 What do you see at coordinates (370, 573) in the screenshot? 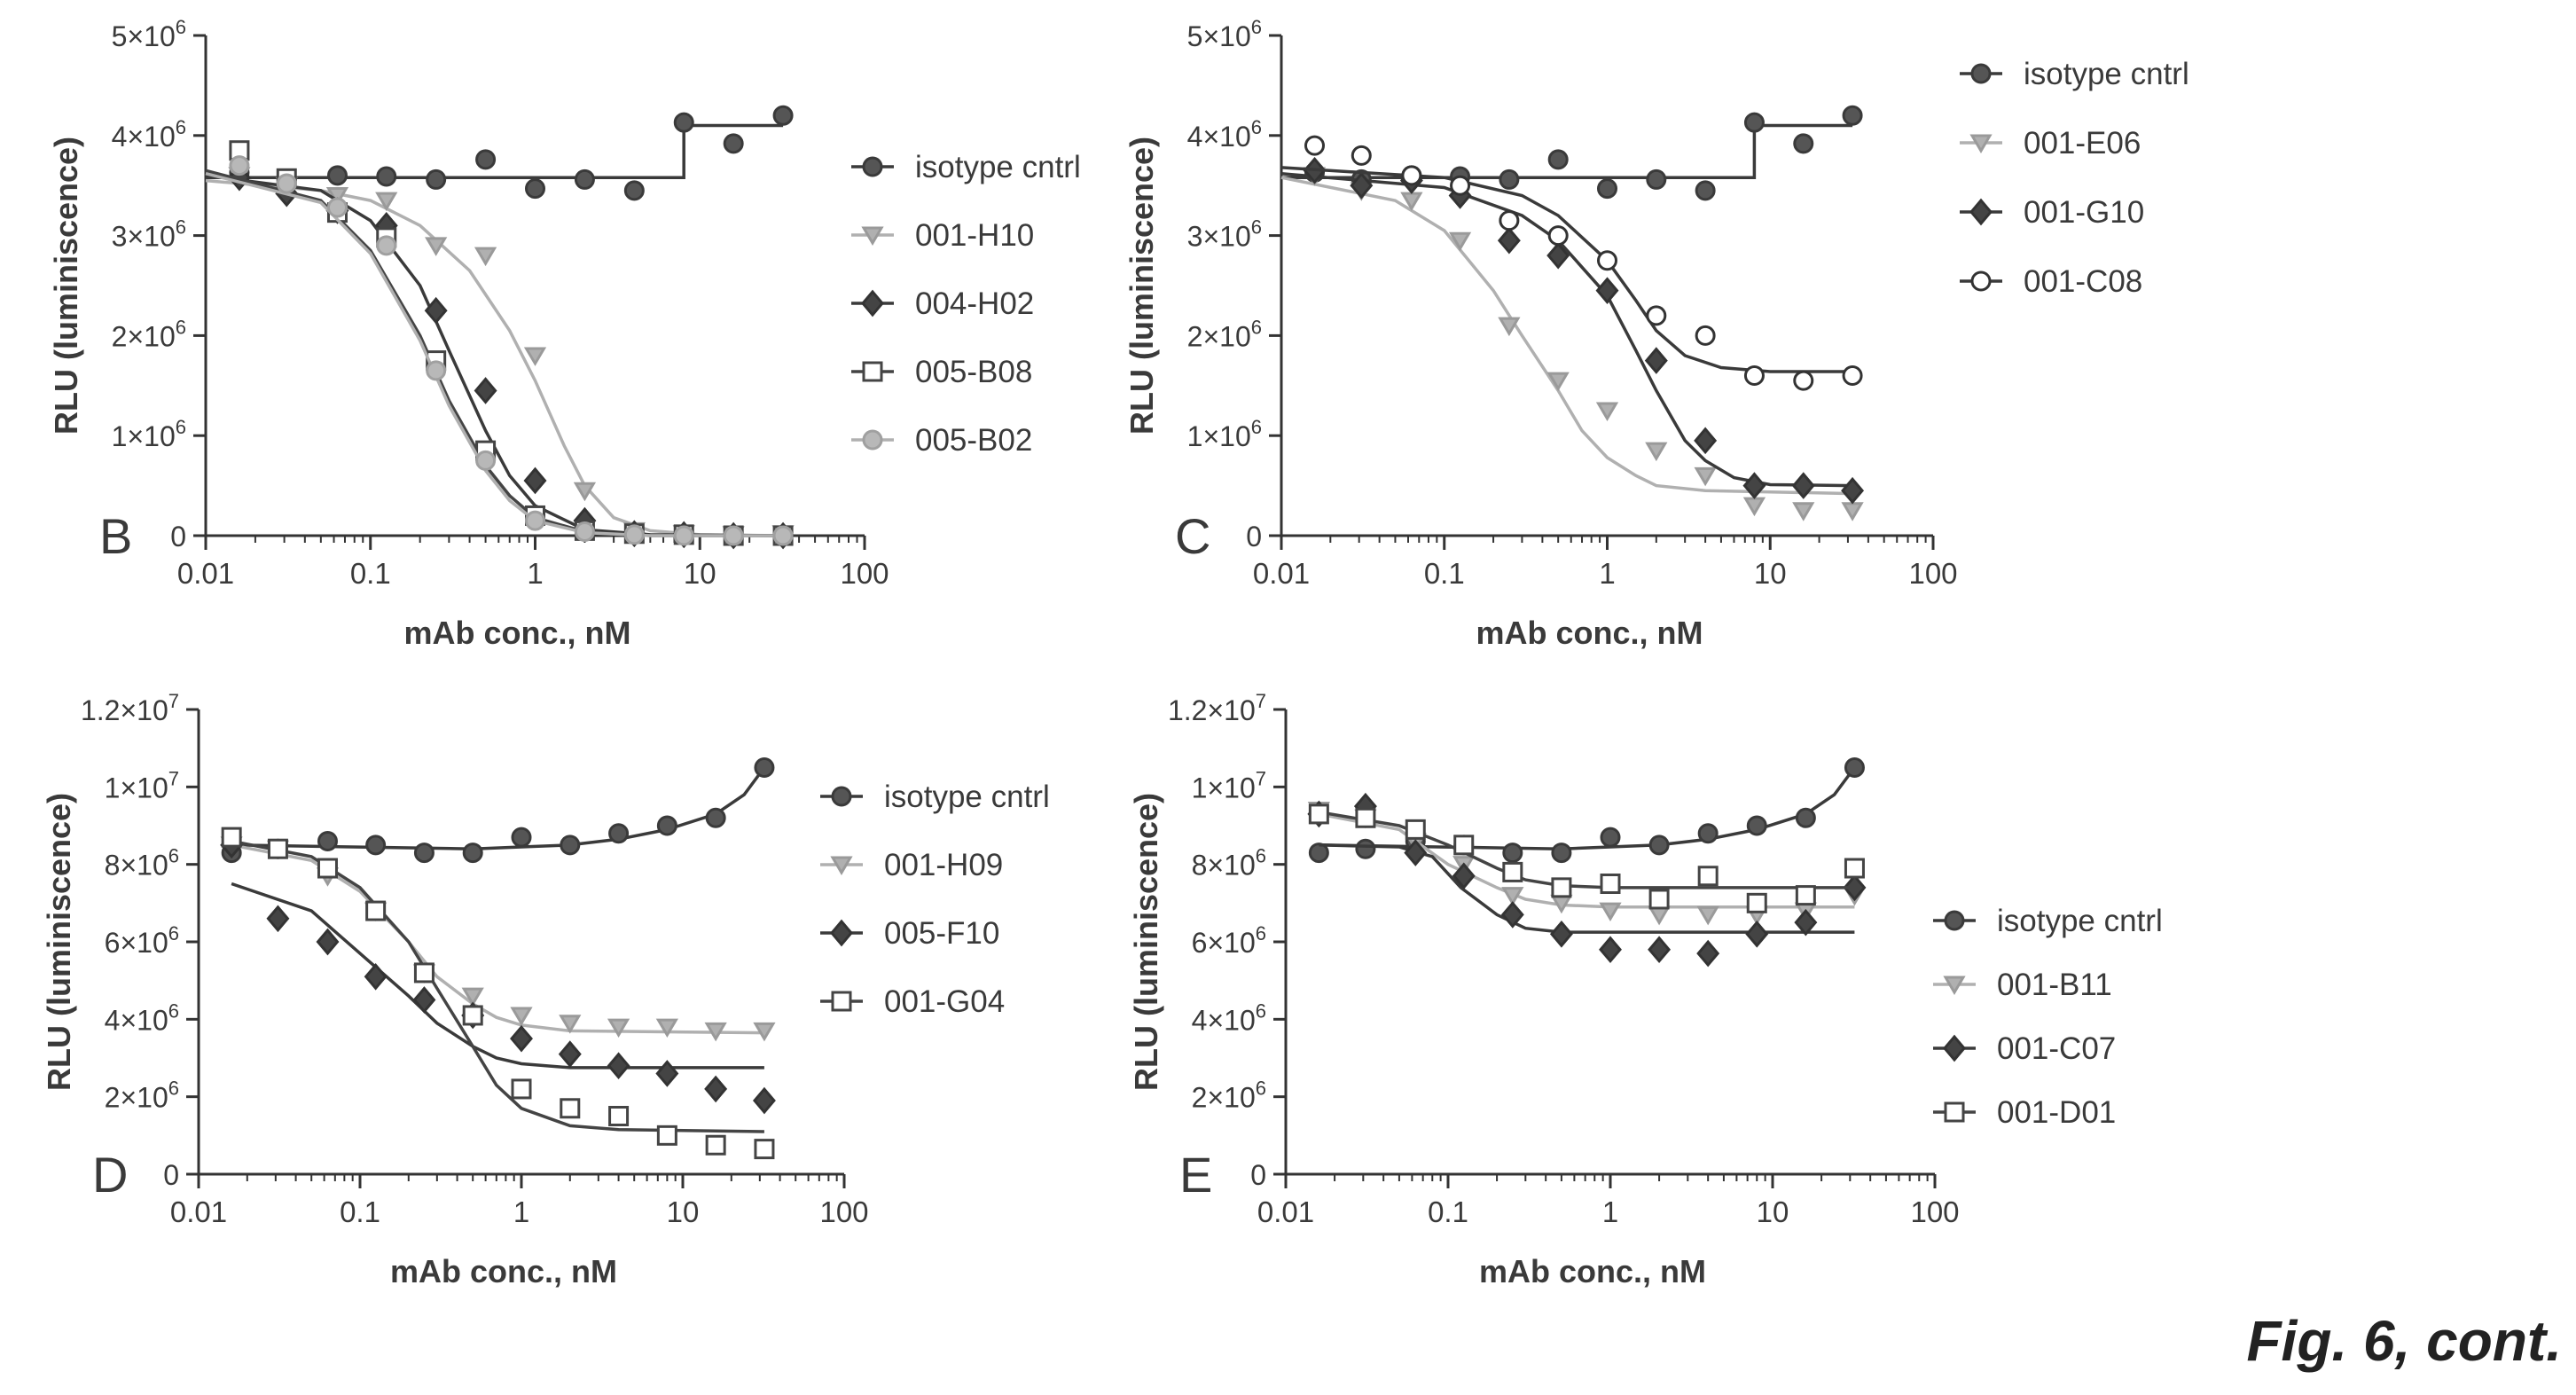
I see `x-tick-label: 0.1` at bounding box center [370, 573].